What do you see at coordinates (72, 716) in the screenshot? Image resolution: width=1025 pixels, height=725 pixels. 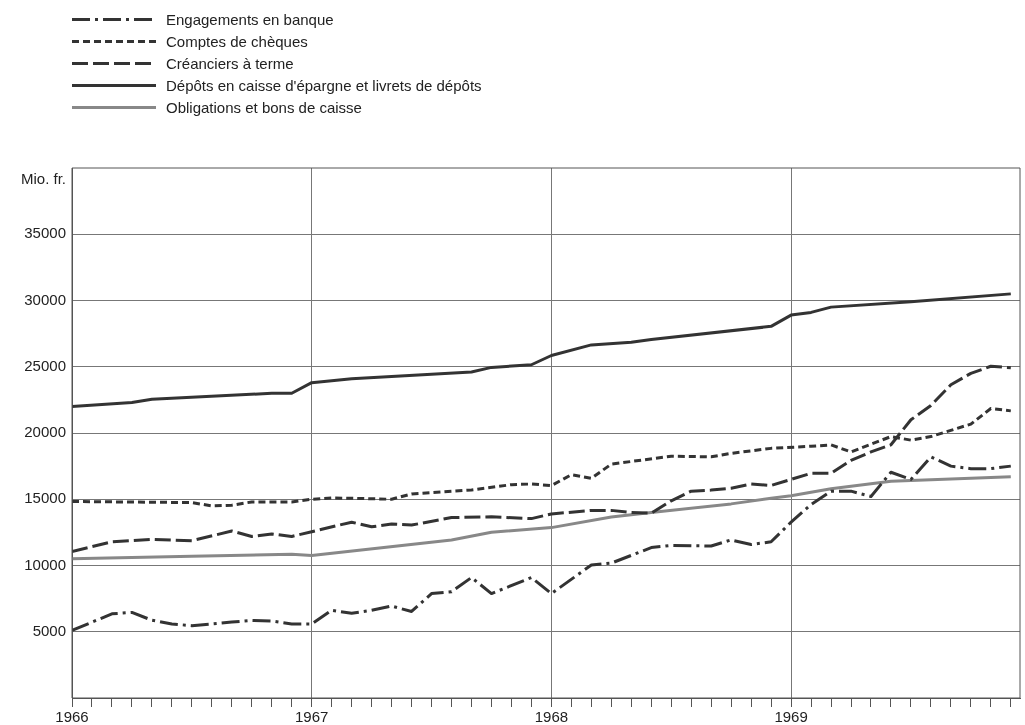 I see `x-tick-label: 1966` at bounding box center [72, 716].